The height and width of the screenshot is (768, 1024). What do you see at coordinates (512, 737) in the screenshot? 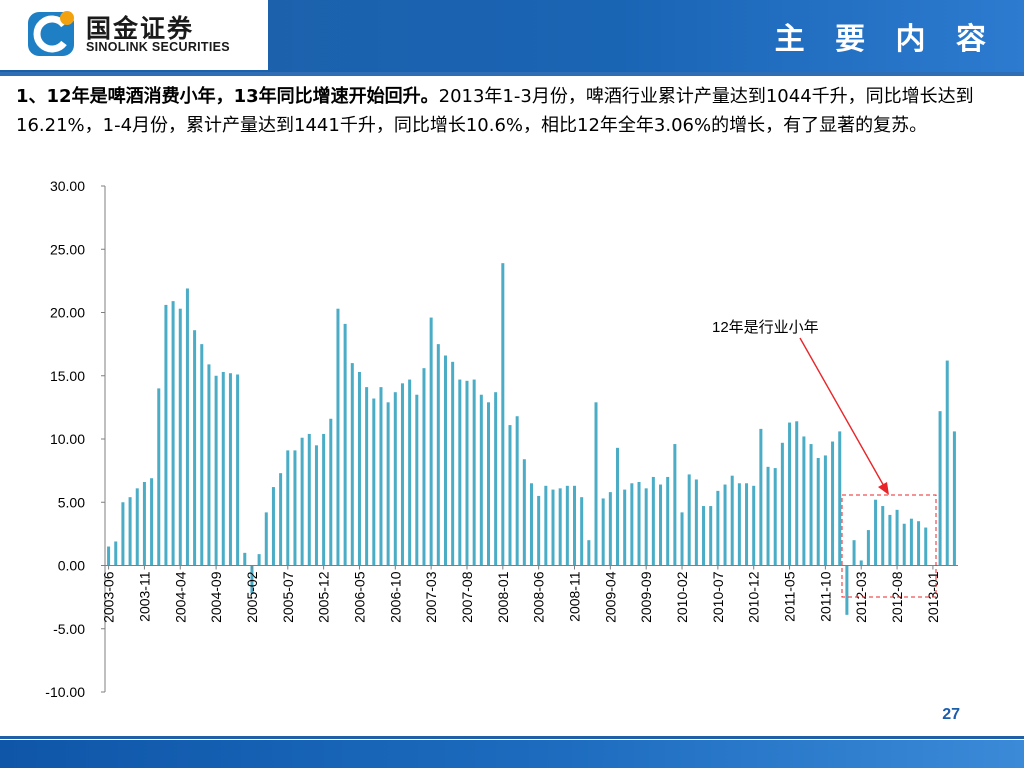
I see `footer-stripe` at bounding box center [512, 737].